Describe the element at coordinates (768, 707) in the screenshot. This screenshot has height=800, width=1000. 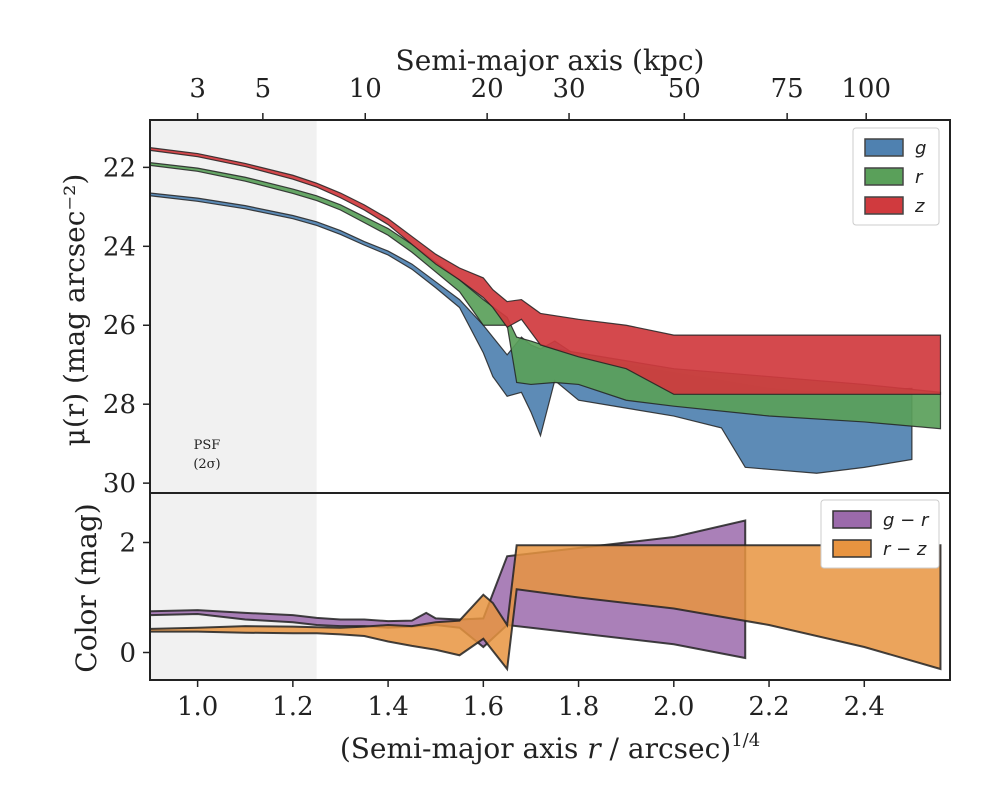
I see `bottom-xtick-label: 2.2` at that location.